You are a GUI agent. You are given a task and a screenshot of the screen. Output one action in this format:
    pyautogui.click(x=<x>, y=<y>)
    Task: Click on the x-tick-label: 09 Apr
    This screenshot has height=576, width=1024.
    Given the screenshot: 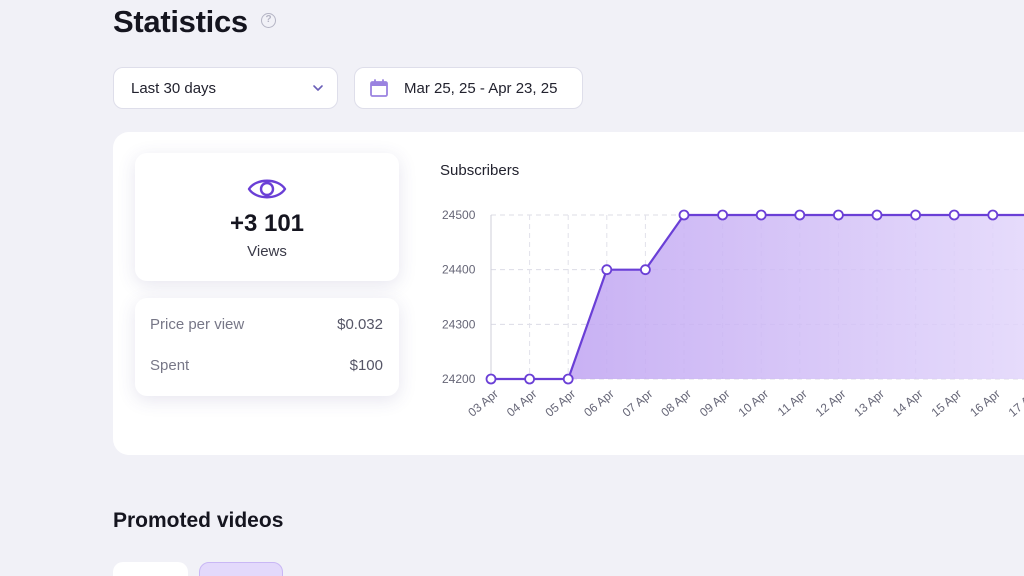 What is the action you would take?
    pyautogui.click(x=715, y=403)
    